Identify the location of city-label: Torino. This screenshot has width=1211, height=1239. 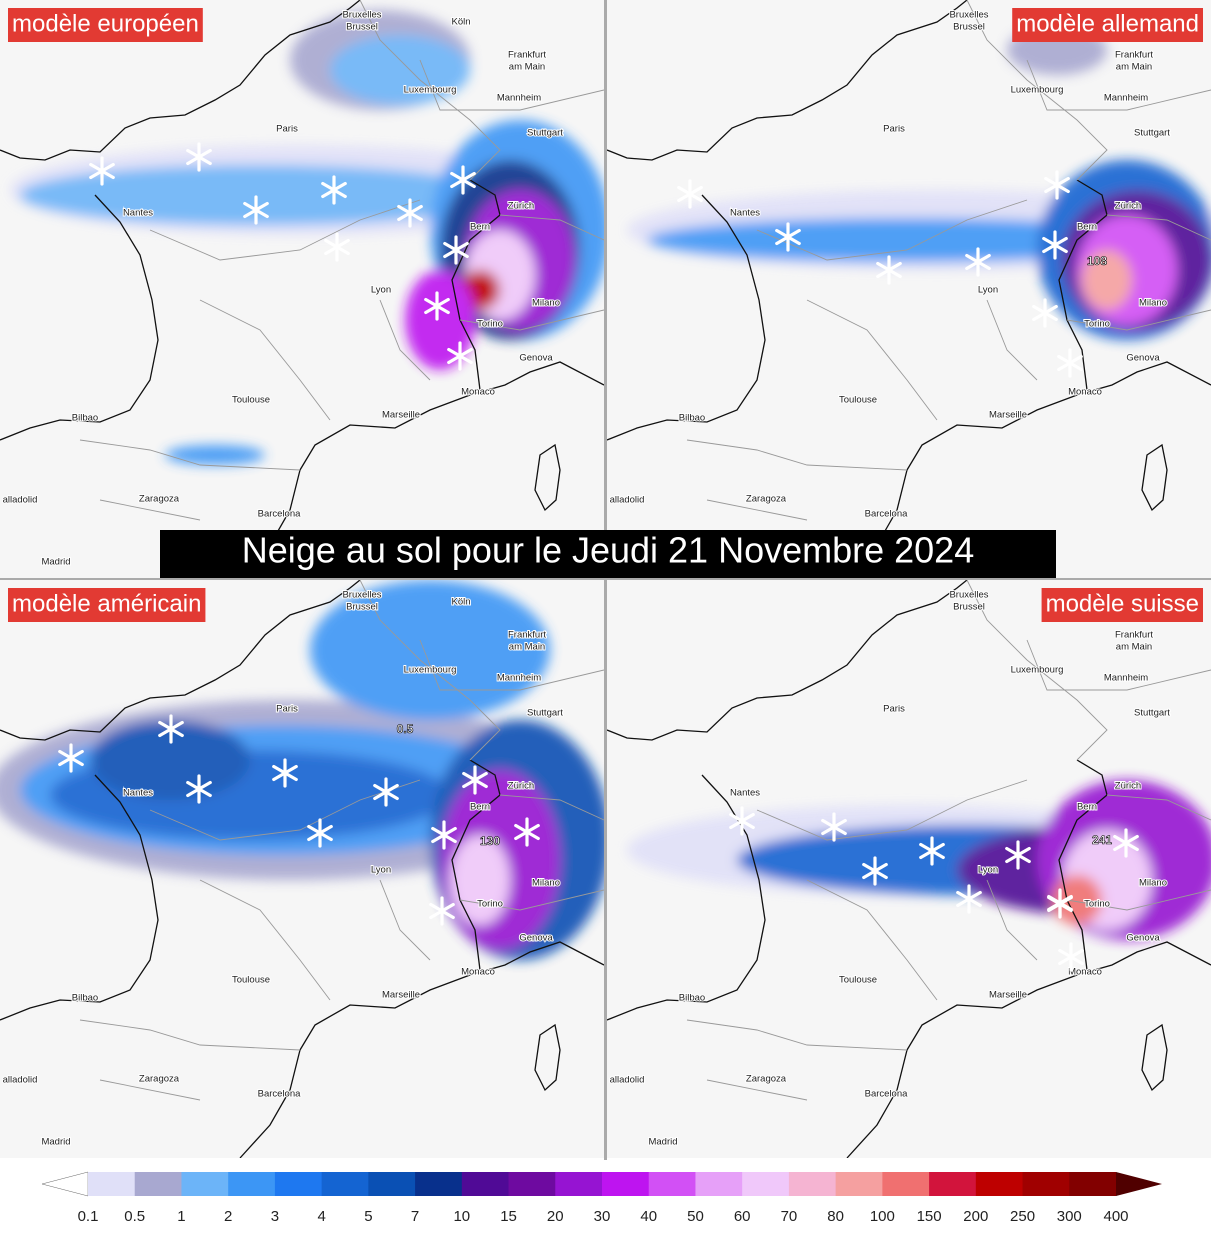
(490, 904).